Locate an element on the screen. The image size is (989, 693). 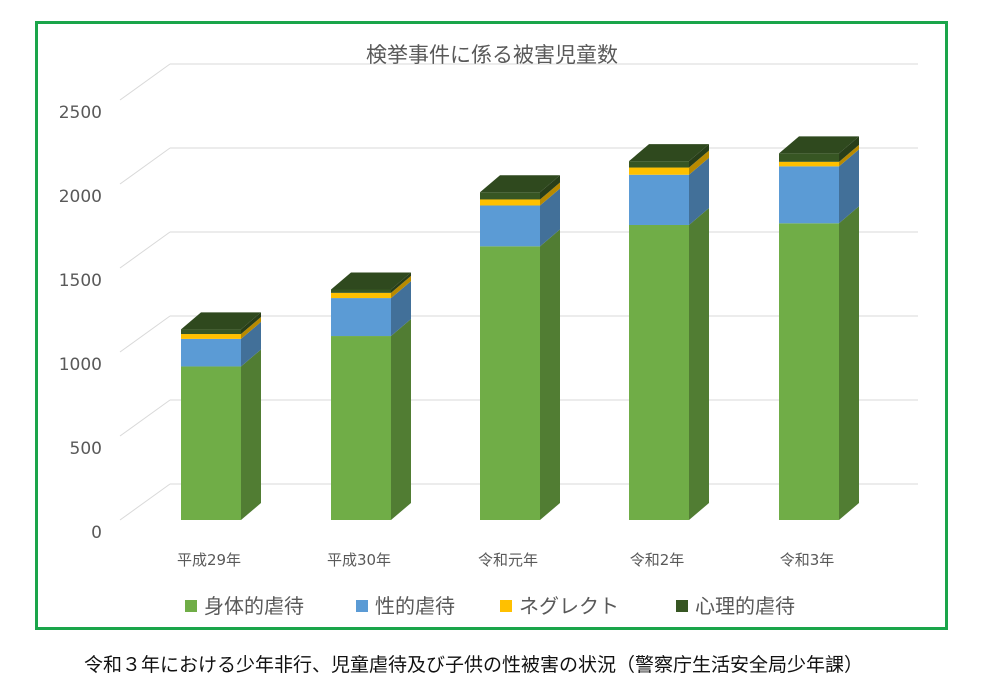
x-tick-label: 平成29年 is located at coordinates (209, 560).